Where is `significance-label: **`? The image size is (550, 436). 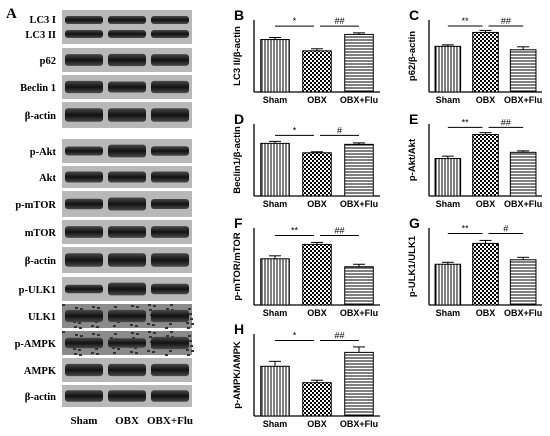
significance-label: ** is located at coordinates (466, 228).